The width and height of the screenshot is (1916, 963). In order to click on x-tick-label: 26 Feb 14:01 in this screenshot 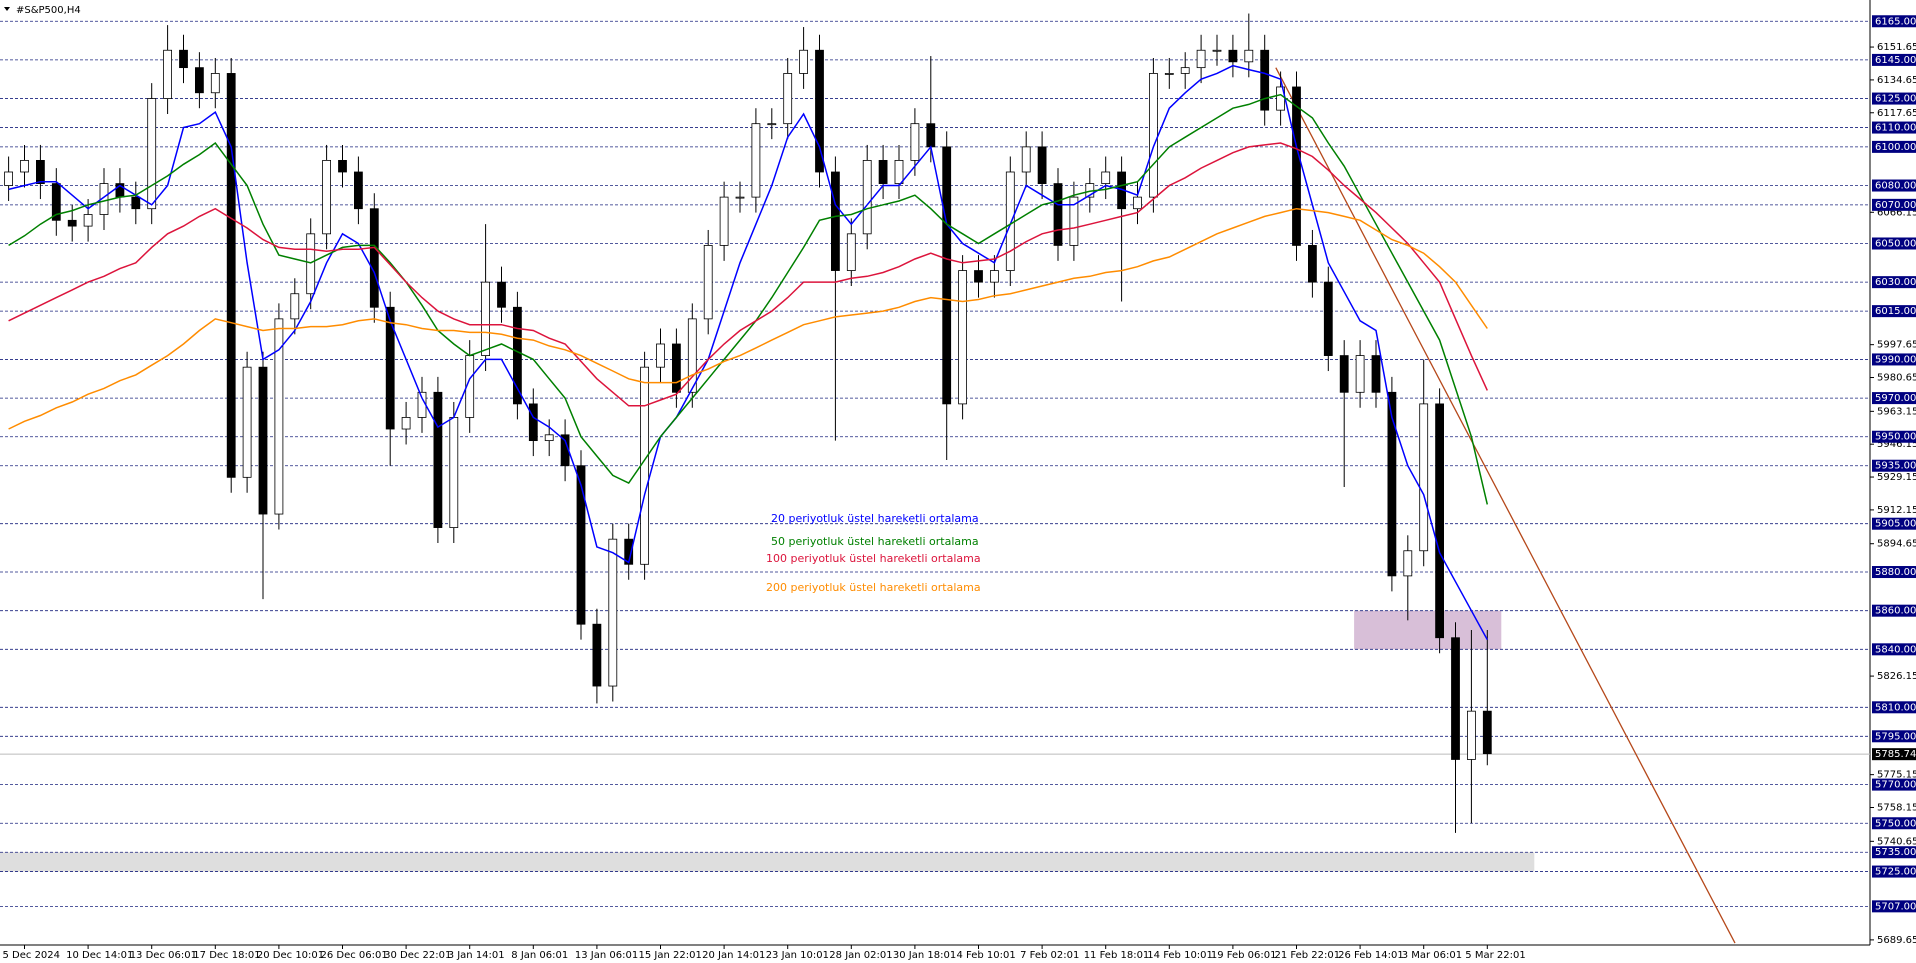, I will do `click(1371, 955)`.